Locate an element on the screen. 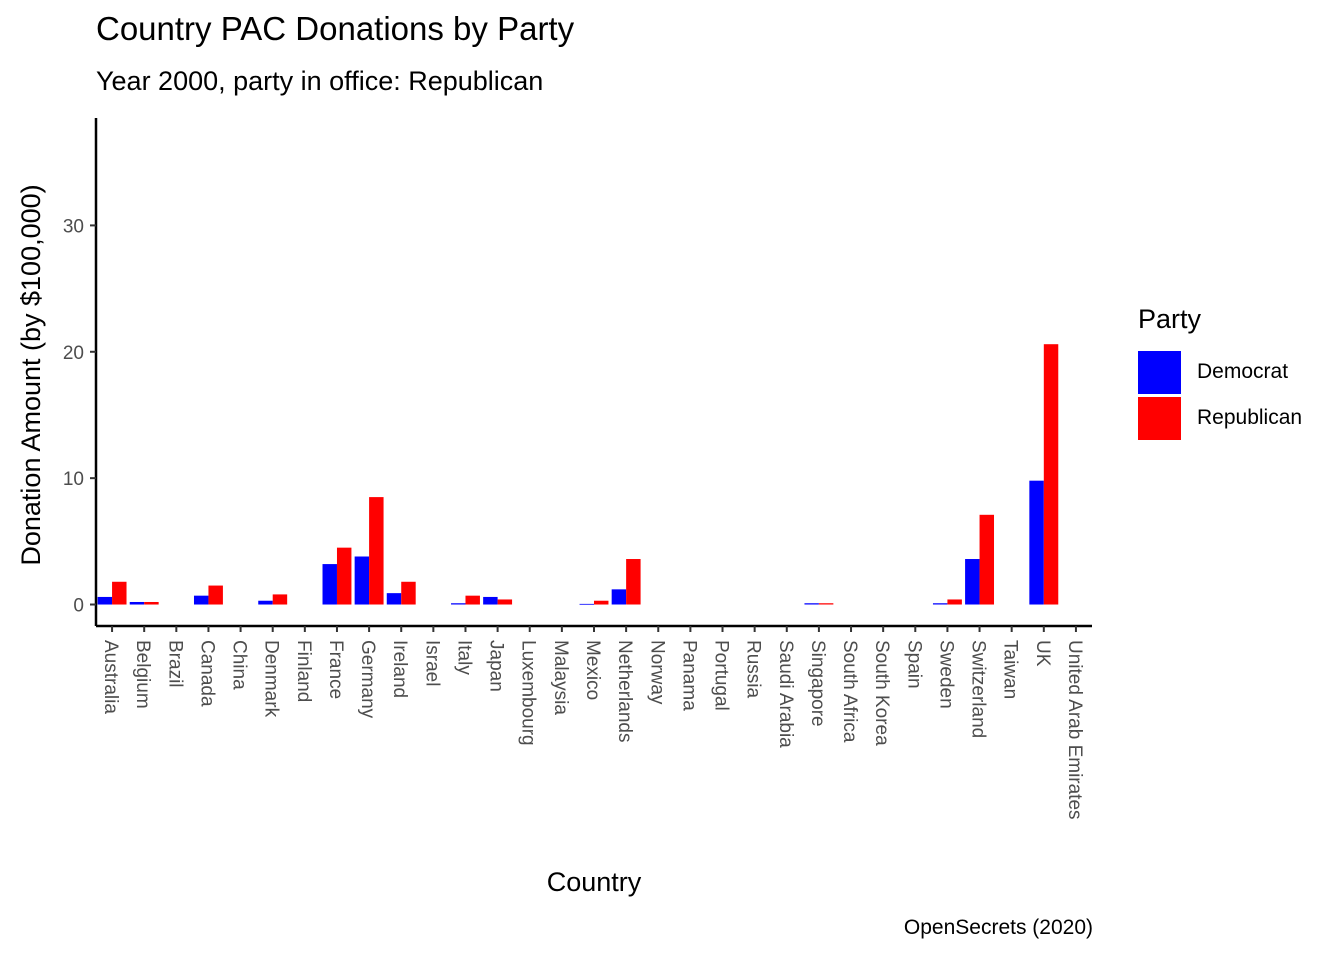  bar-democrat-canada is located at coordinates (201, 600).